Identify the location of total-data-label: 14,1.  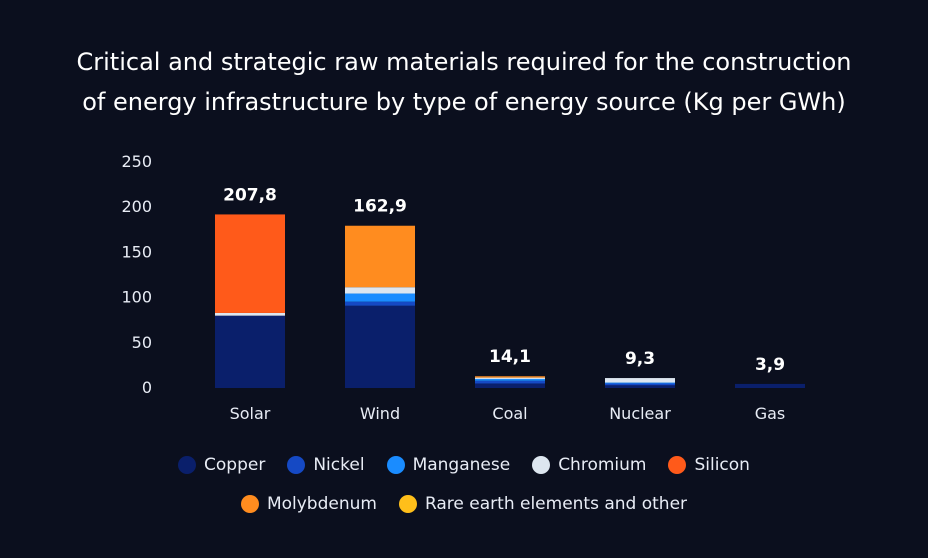
(510, 357).